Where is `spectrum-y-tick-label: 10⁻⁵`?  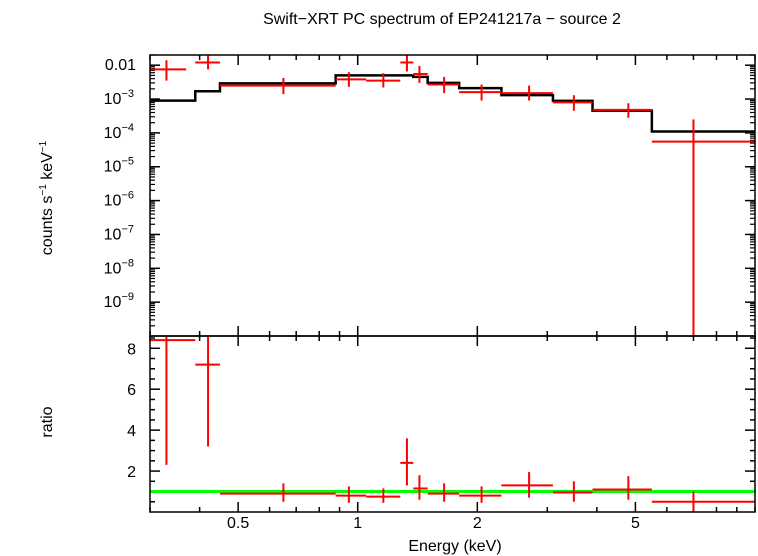
spectrum-y-tick-label: 10⁻⁵ is located at coordinates (119, 166).